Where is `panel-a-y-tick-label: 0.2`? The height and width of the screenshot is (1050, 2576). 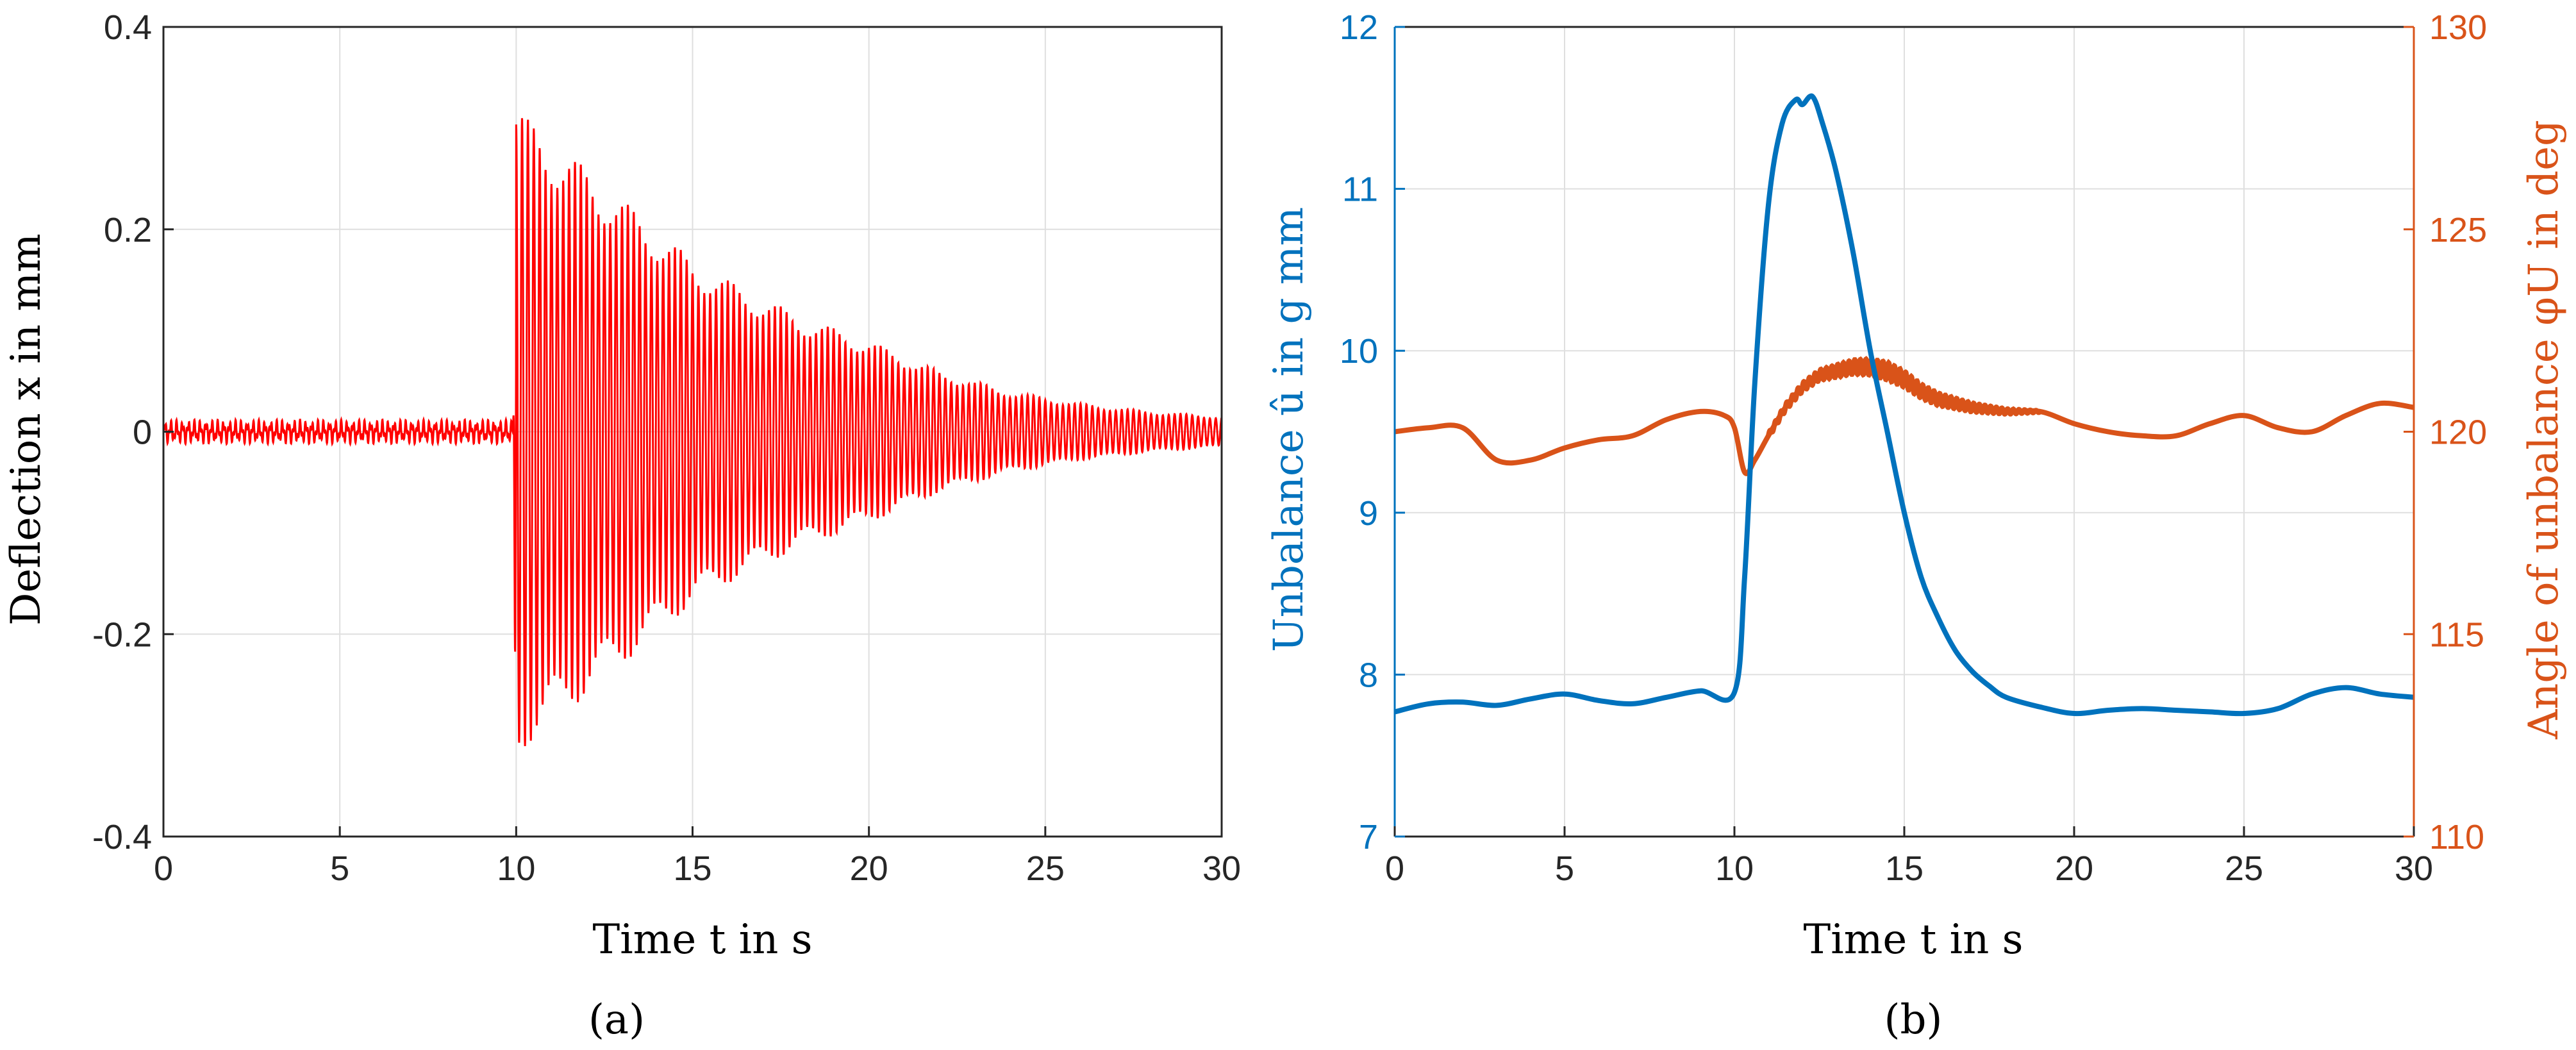 panel-a-y-tick-label: 0.2 is located at coordinates (128, 230).